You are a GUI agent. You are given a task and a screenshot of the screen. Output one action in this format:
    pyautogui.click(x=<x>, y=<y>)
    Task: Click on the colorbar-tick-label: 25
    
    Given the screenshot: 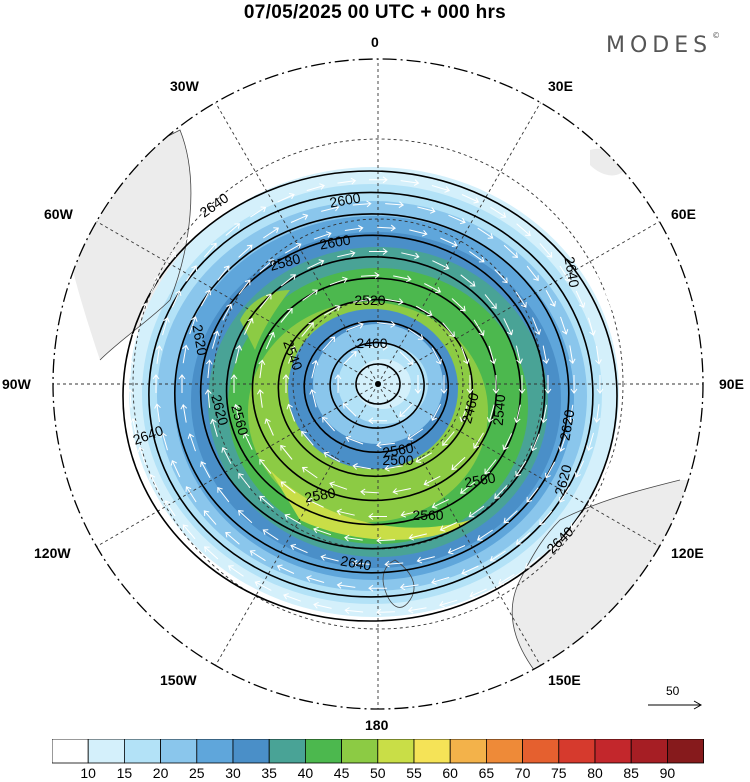 What is the action you would take?
    pyautogui.click(x=197, y=773)
    